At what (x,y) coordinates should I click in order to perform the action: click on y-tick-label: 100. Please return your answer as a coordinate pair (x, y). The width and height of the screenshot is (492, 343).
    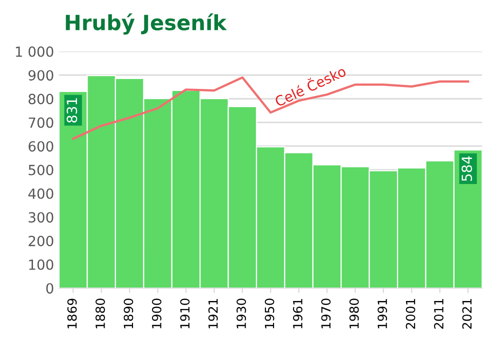
    Looking at the image, I should click on (41, 264).